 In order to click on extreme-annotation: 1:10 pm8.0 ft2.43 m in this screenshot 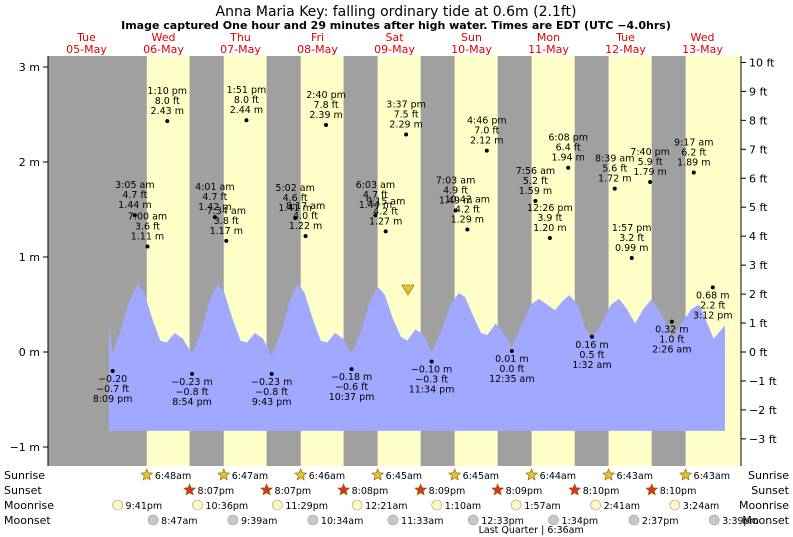, I will do `click(167, 105)`.